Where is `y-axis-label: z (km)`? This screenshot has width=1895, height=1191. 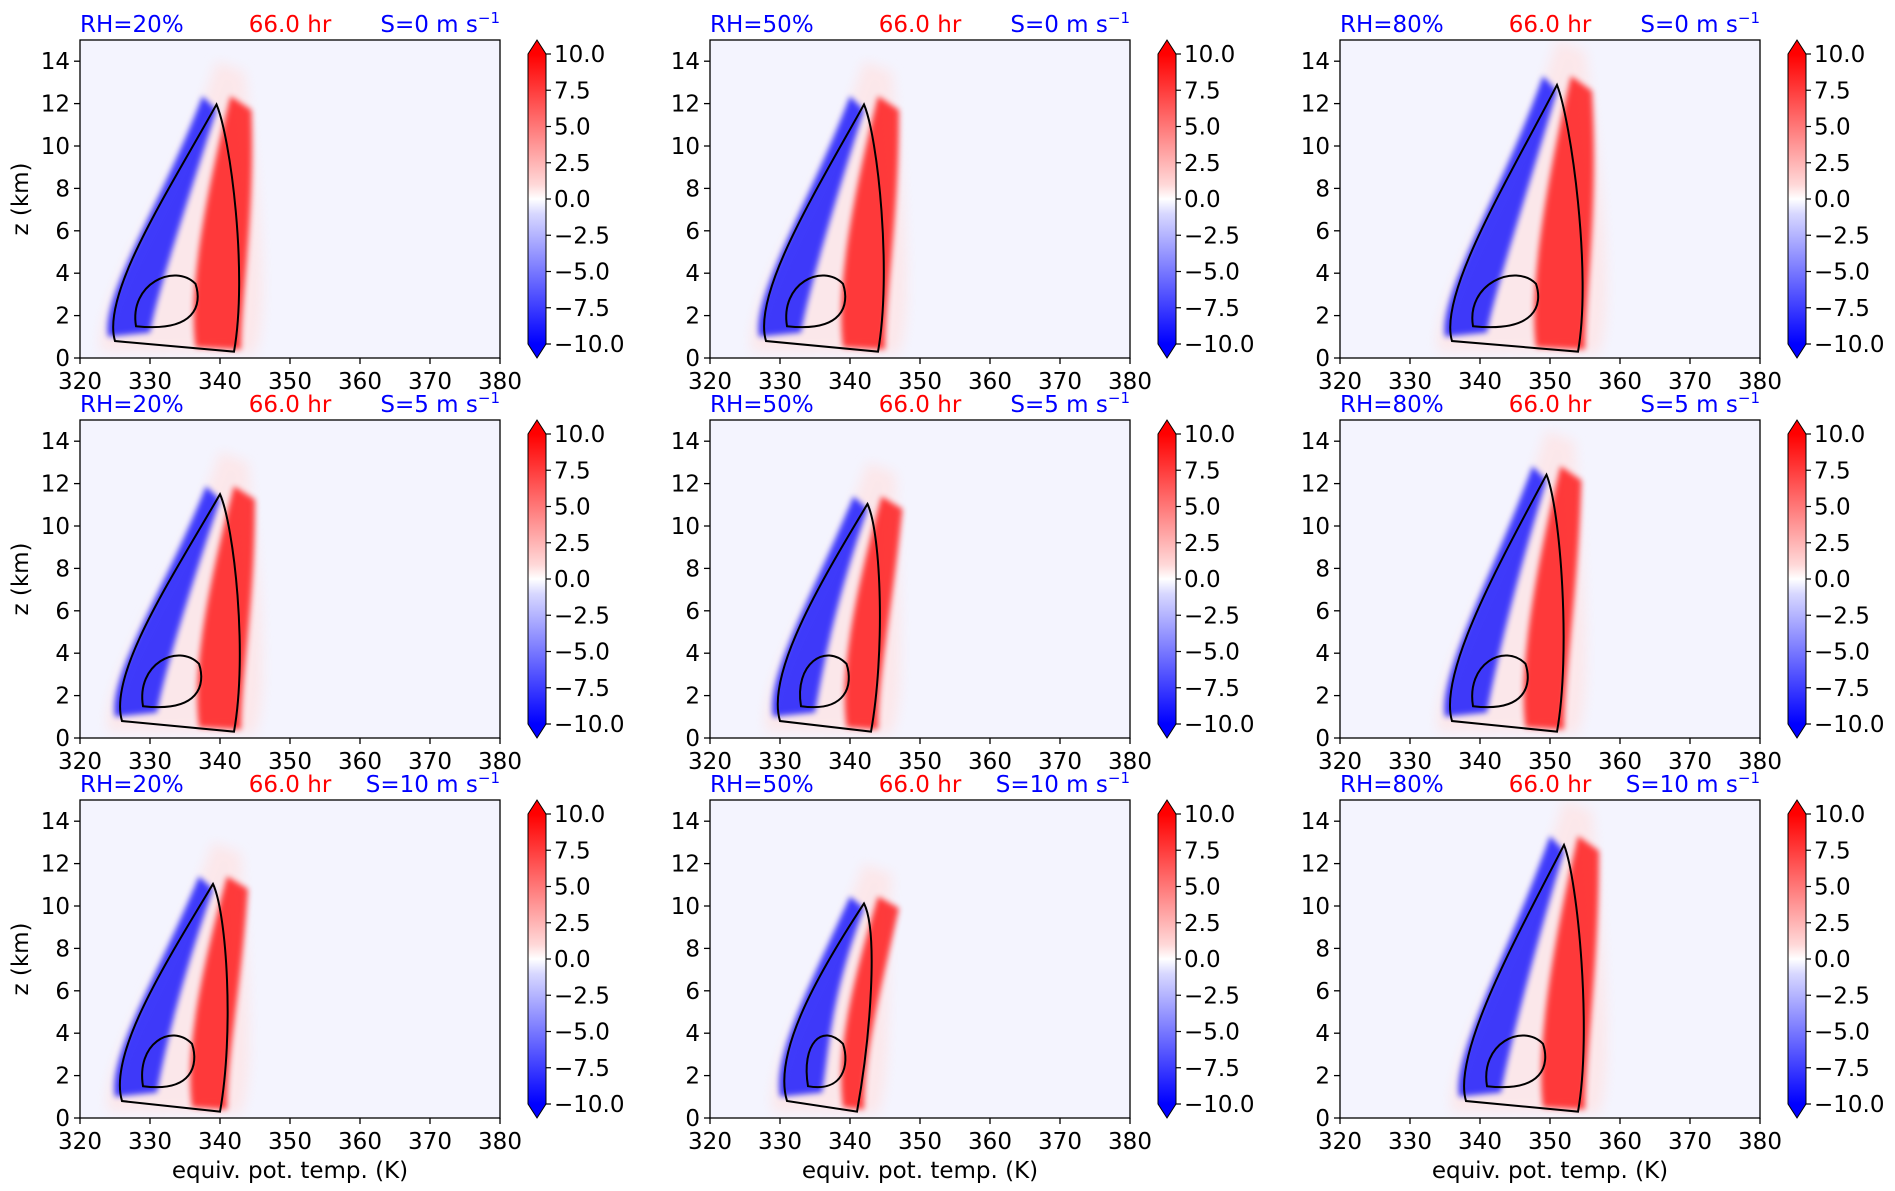
y-axis-label: z (km) is located at coordinates (21, 198).